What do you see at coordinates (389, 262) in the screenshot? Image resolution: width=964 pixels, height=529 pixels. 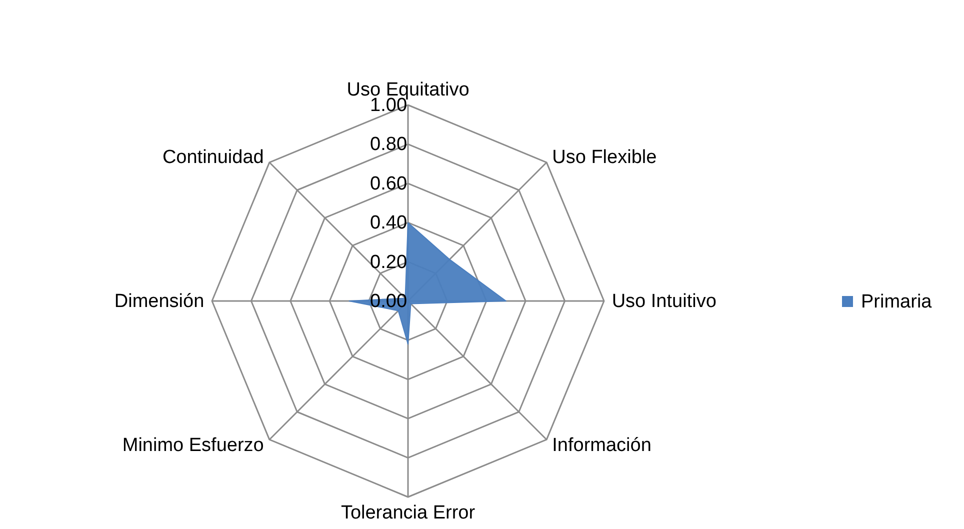 I see `y-tick-label: 0.20` at bounding box center [389, 262].